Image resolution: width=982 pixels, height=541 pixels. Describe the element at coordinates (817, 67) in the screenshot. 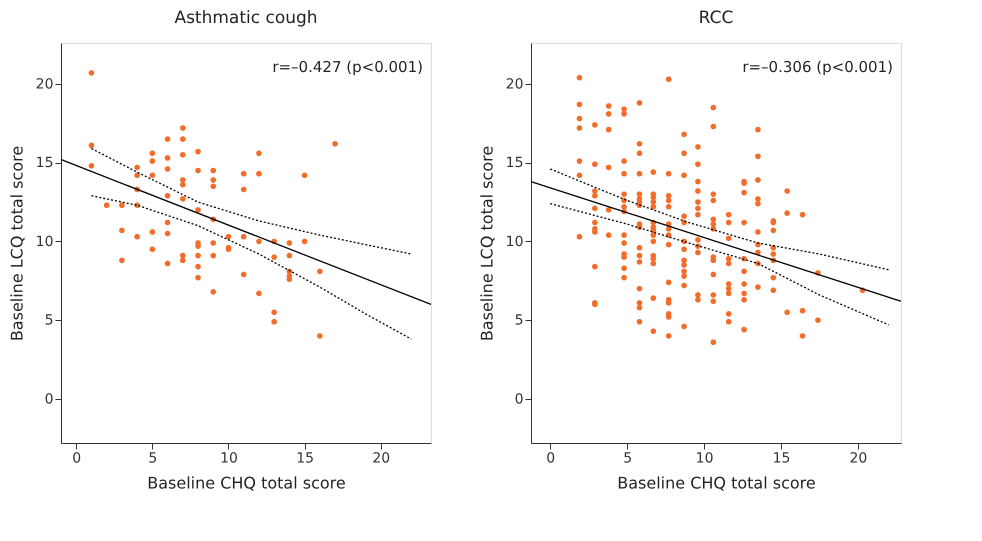

I see `annotation: r=–0.306 (p<0.001)` at that location.